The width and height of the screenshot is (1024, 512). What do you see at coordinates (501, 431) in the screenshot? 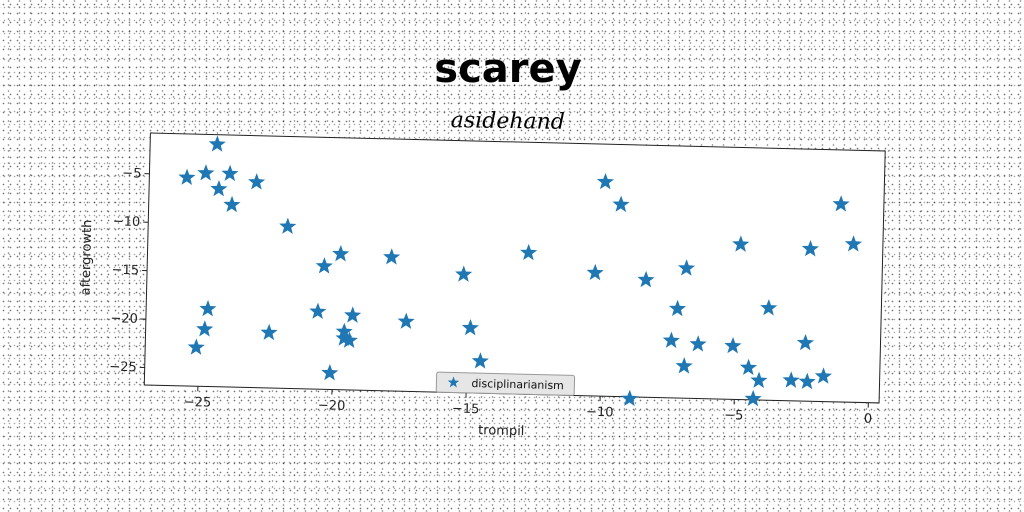
I see `x-axis-label: trompil` at bounding box center [501, 431].